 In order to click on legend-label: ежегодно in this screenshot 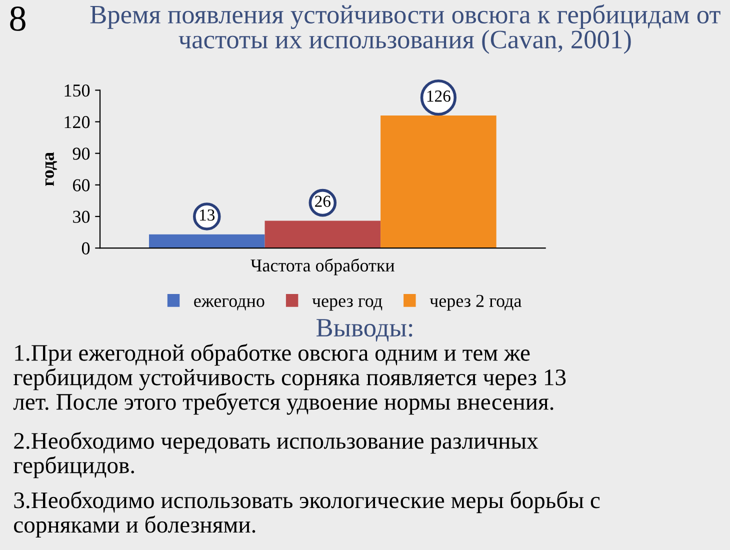, I will do `click(229, 304)`.